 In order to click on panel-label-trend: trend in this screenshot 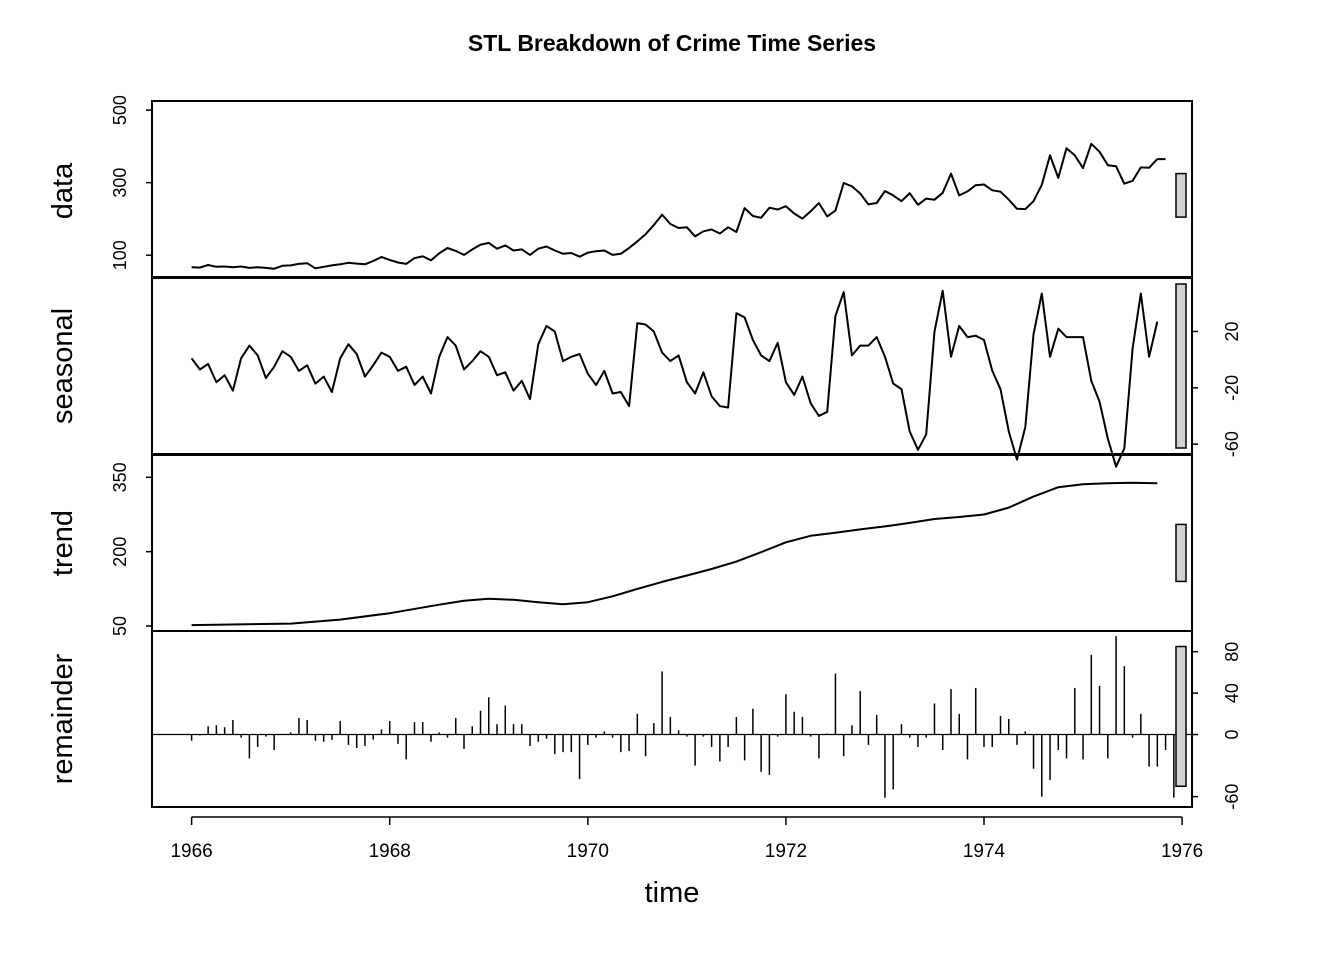, I will do `click(63, 543)`.